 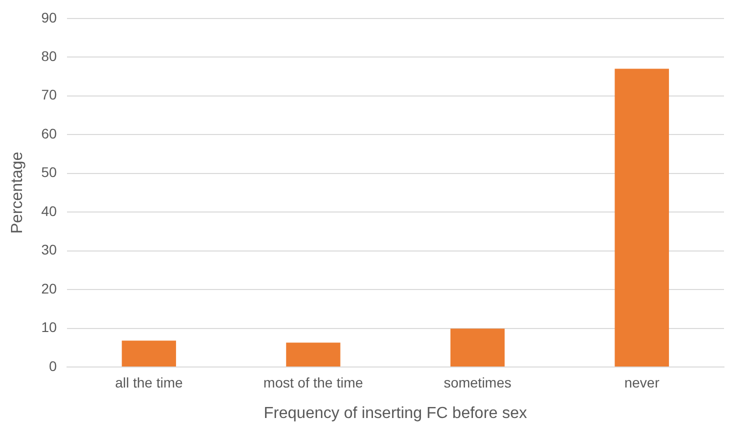 I want to click on x-tick-label: most of the time, so click(x=313, y=382).